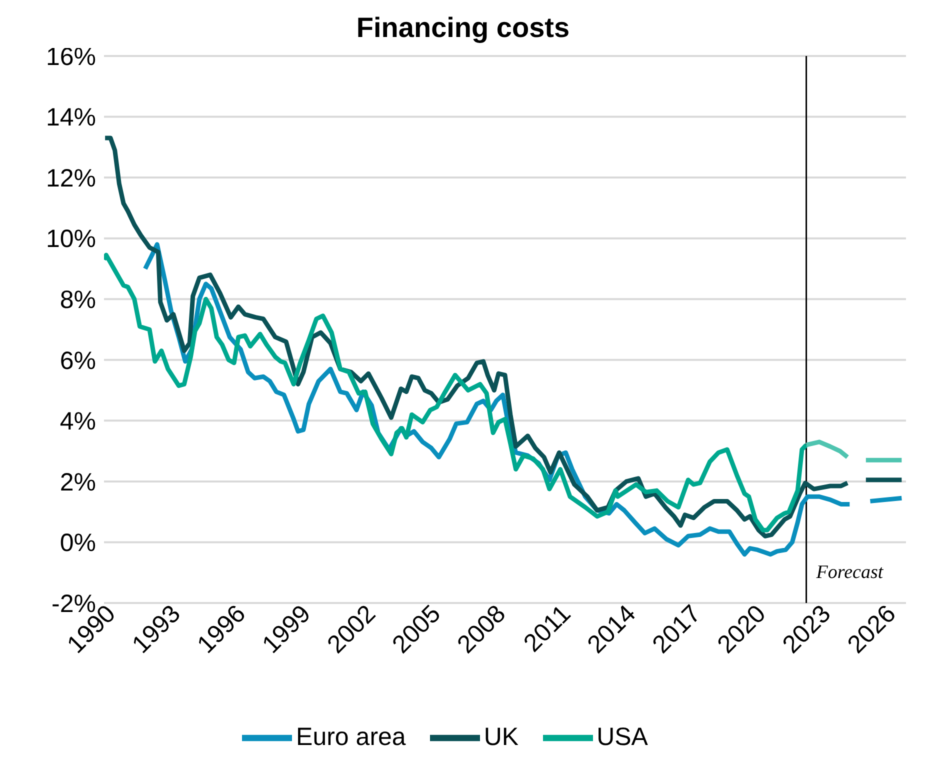 The width and height of the screenshot is (926, 771). Describe the element at coordinates (71, 239) in the screenshot. I see `y-tick-label: 10%` at that location.